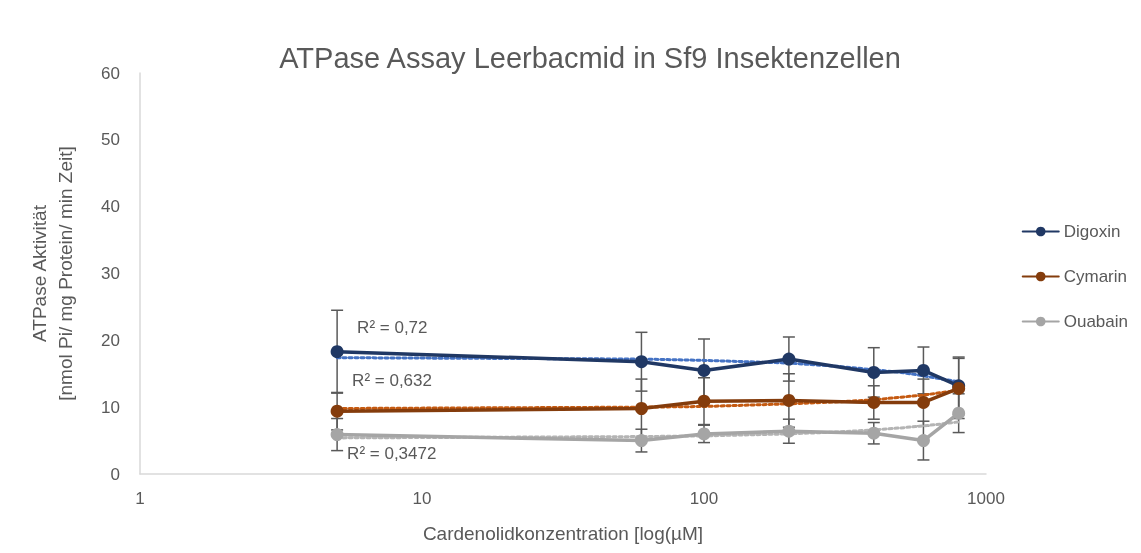 This screenshot has width=1141, height=553. What do you see at coordinates (52, 273) in the screenshot?
I see `y-axis-title: ATPase Aktivität [nmol Pi/ mg Protein/ min Zeit]` at bounding box center [52, 273].